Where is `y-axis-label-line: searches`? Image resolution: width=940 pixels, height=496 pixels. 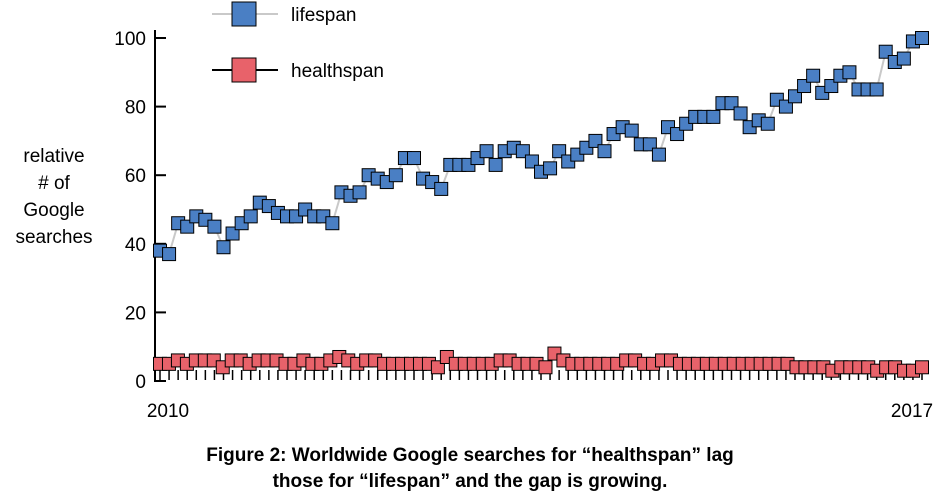 y-axis-label-line: searches is located at coordinates (54, 237).